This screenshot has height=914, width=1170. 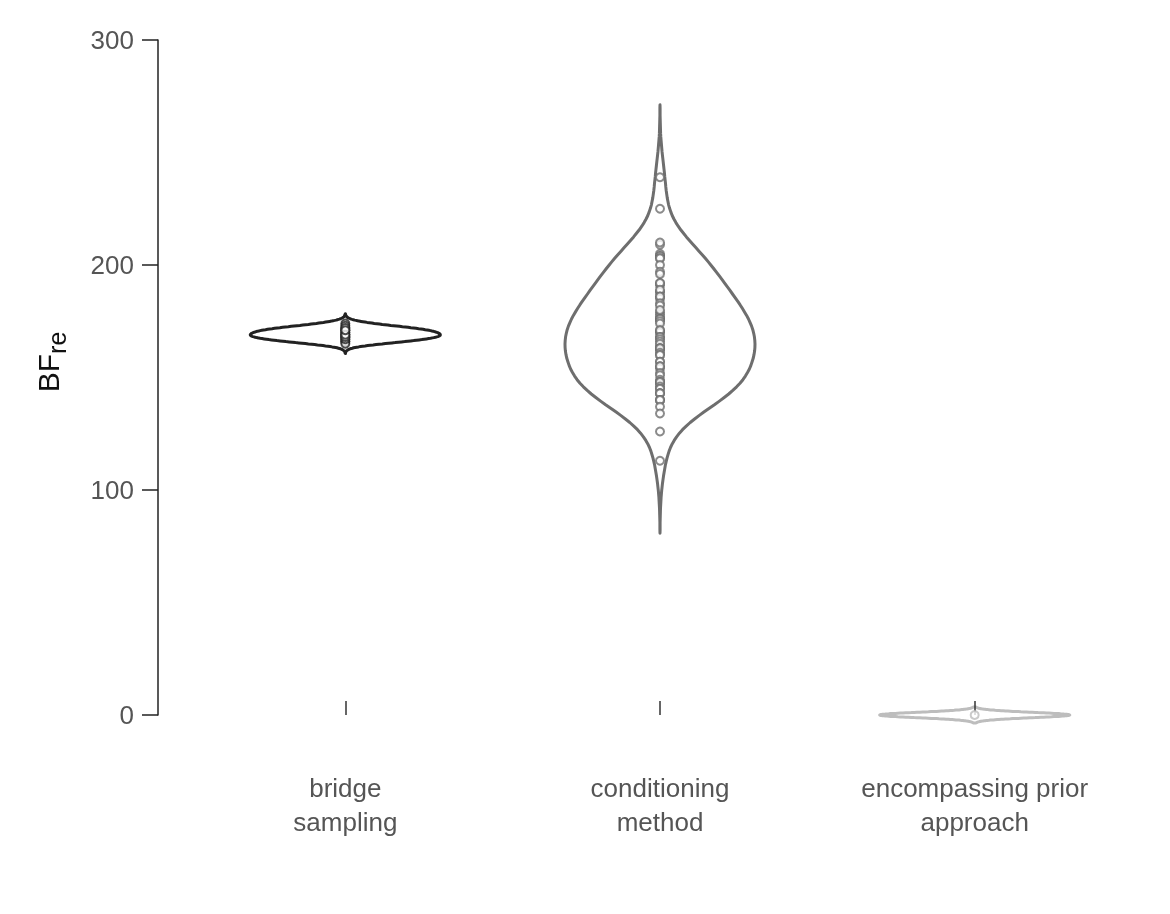 What do you see at coordinates (660, 805) in the screenshot?
I see `x-tick-label: conditioning method` at bounding box center [660, 805].